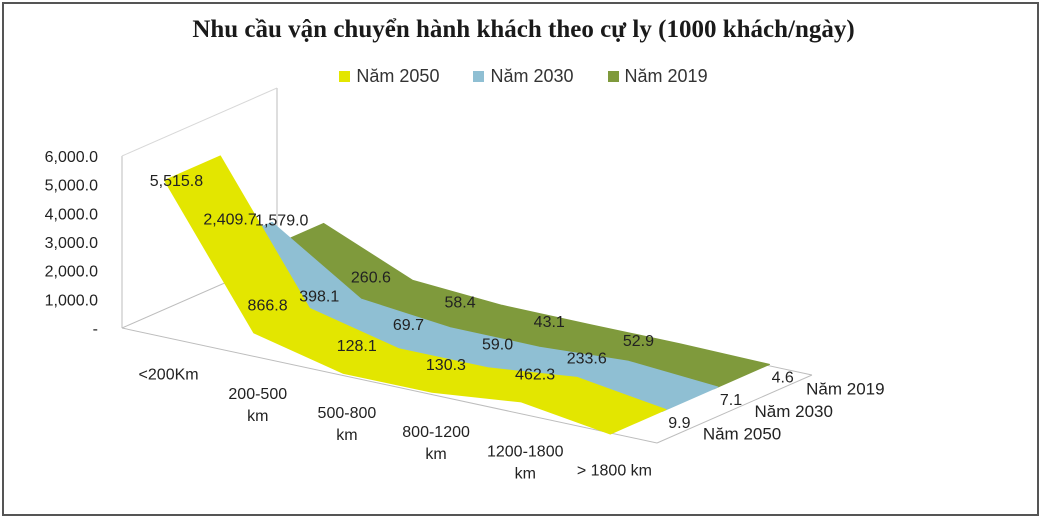 Image resolution: width=1047 pixels, height=524 pixels. I want to click on y-tick-label: 3,000.0, so click(71, 243).